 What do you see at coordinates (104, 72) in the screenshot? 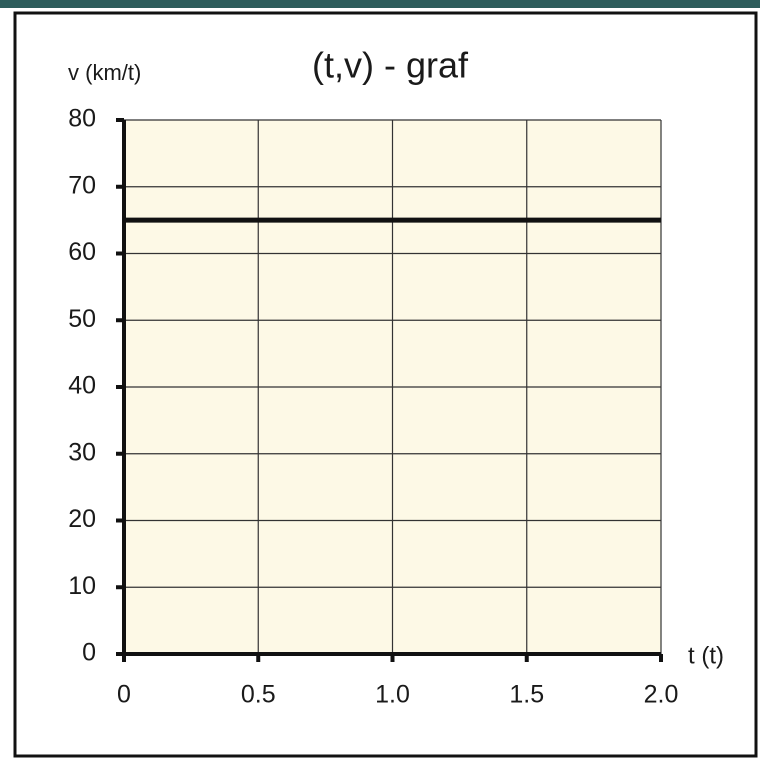
I see `y-axis-label: v (km/t)` at bounding box center [104, 72].